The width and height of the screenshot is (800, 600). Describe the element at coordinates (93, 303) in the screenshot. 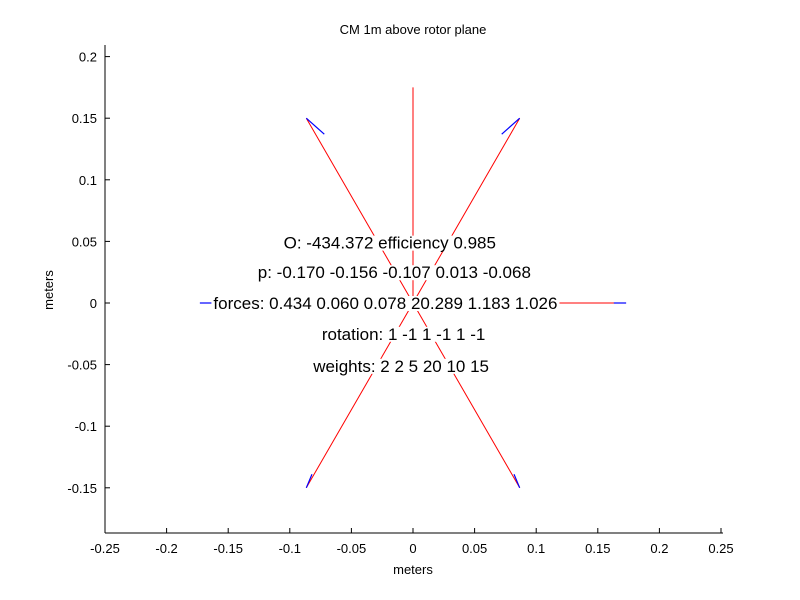

I see `y-tick-label: 0` at that location.